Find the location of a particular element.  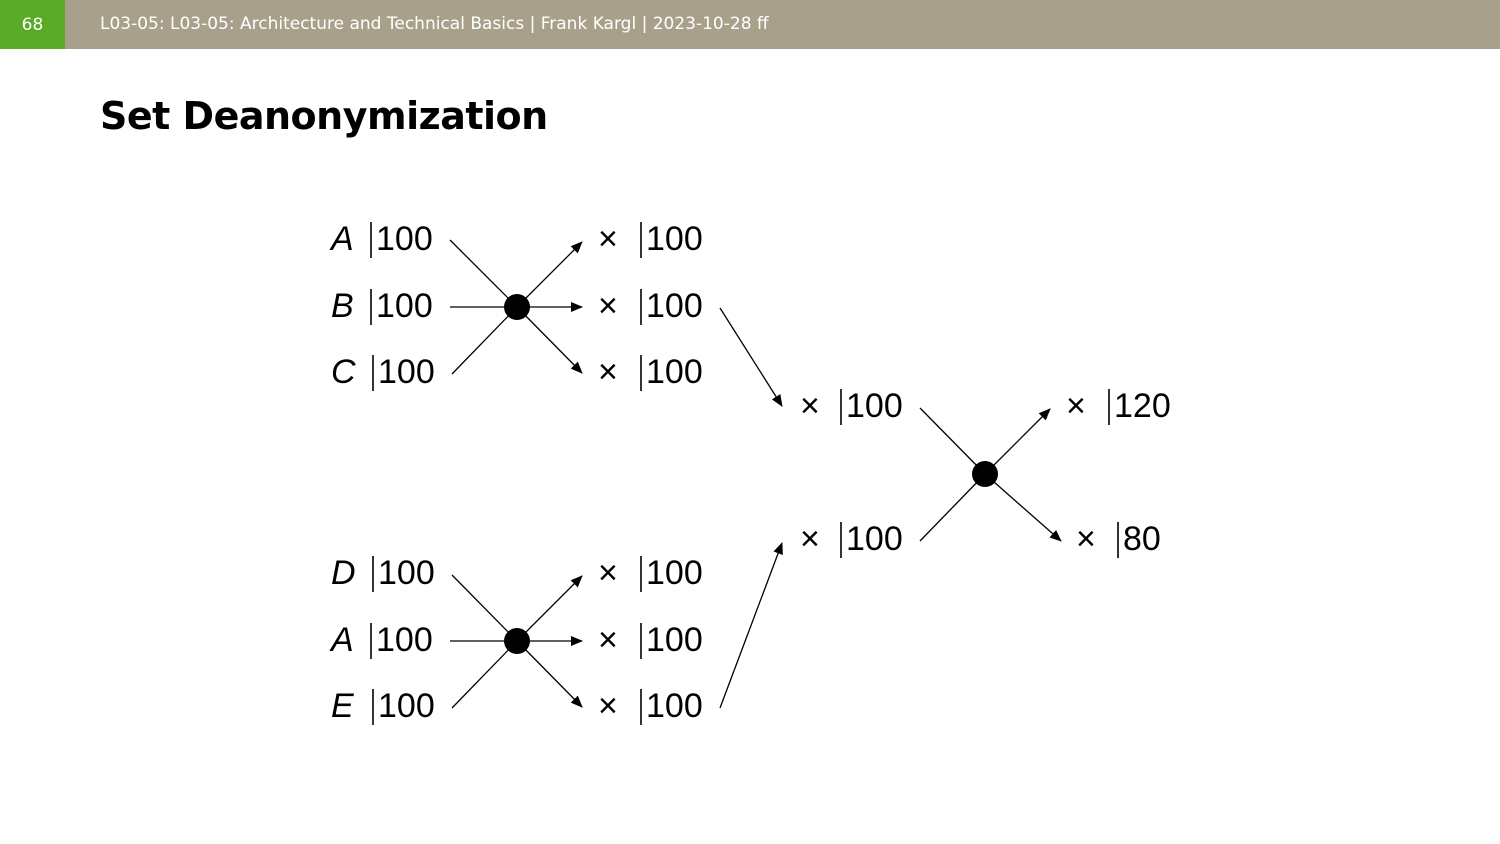

mix3-edges is located at coordinates (990, 474).